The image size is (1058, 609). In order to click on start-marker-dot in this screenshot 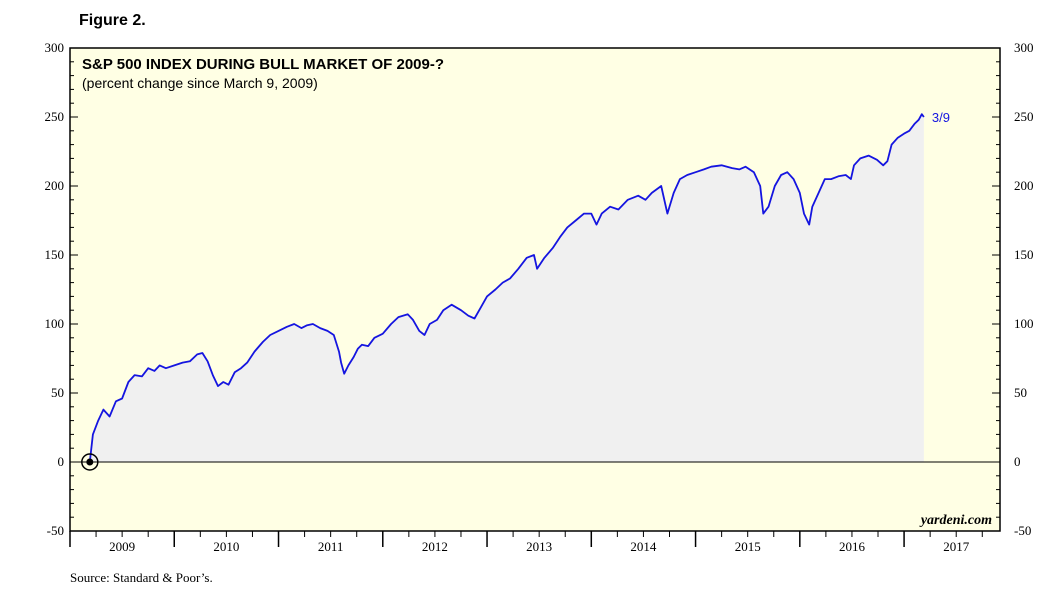, I will do `click(90, 462)`.